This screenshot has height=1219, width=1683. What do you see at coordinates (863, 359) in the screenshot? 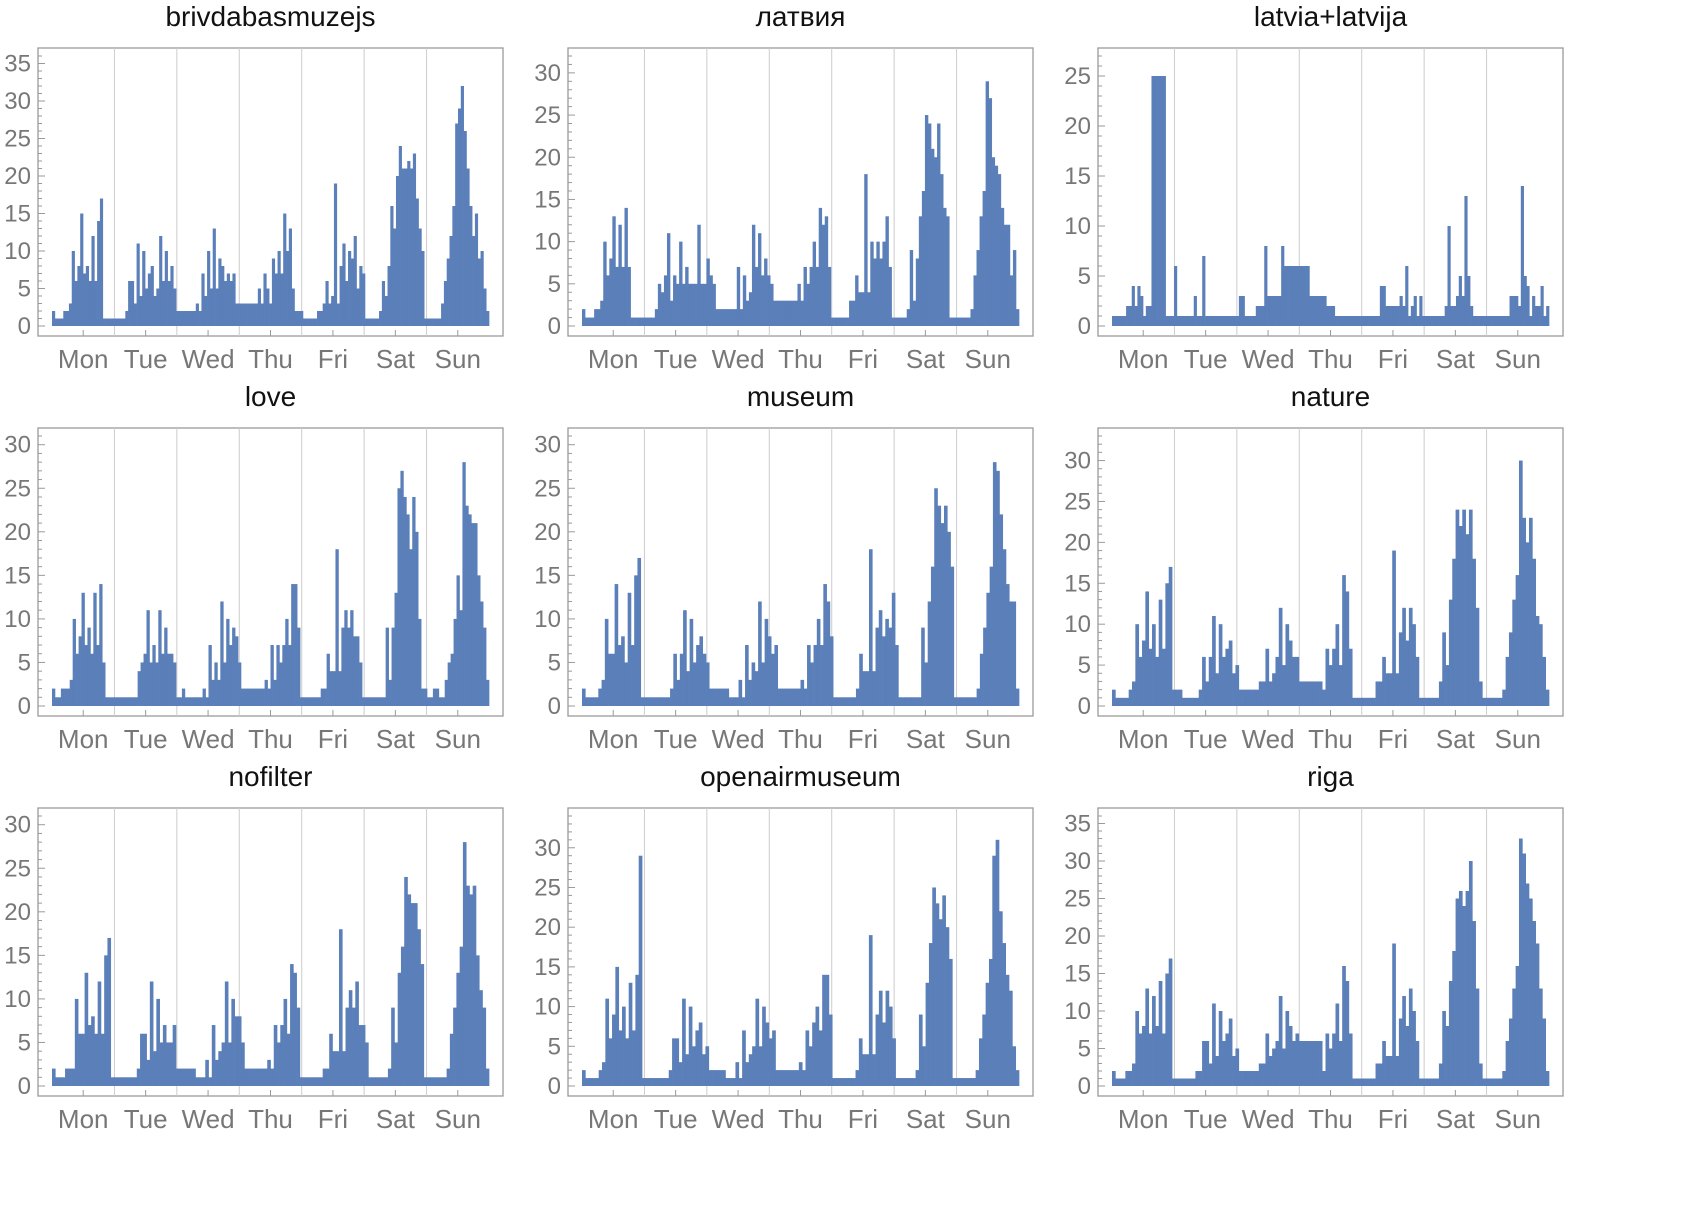
I see `x-tick-label: Fri` at bounding box center [863, 359].